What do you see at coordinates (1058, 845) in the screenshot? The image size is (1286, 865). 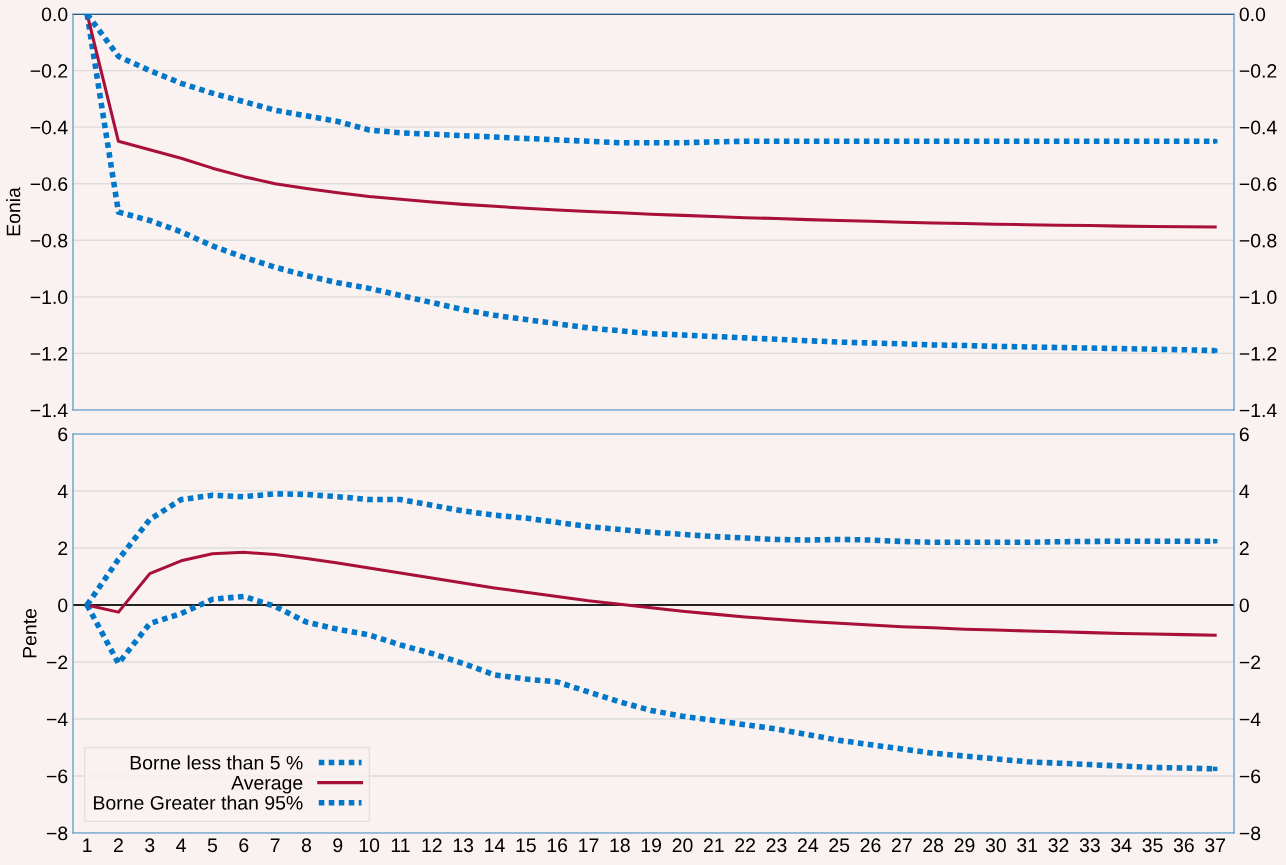 I see `x-tick-label: 32` at bounding box center [1058, 845].